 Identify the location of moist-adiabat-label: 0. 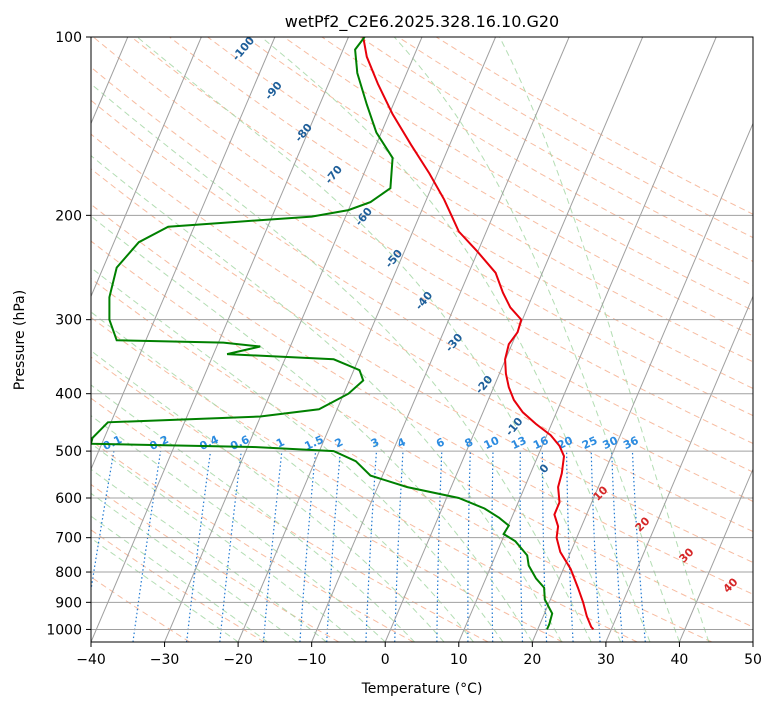
(544, 468).